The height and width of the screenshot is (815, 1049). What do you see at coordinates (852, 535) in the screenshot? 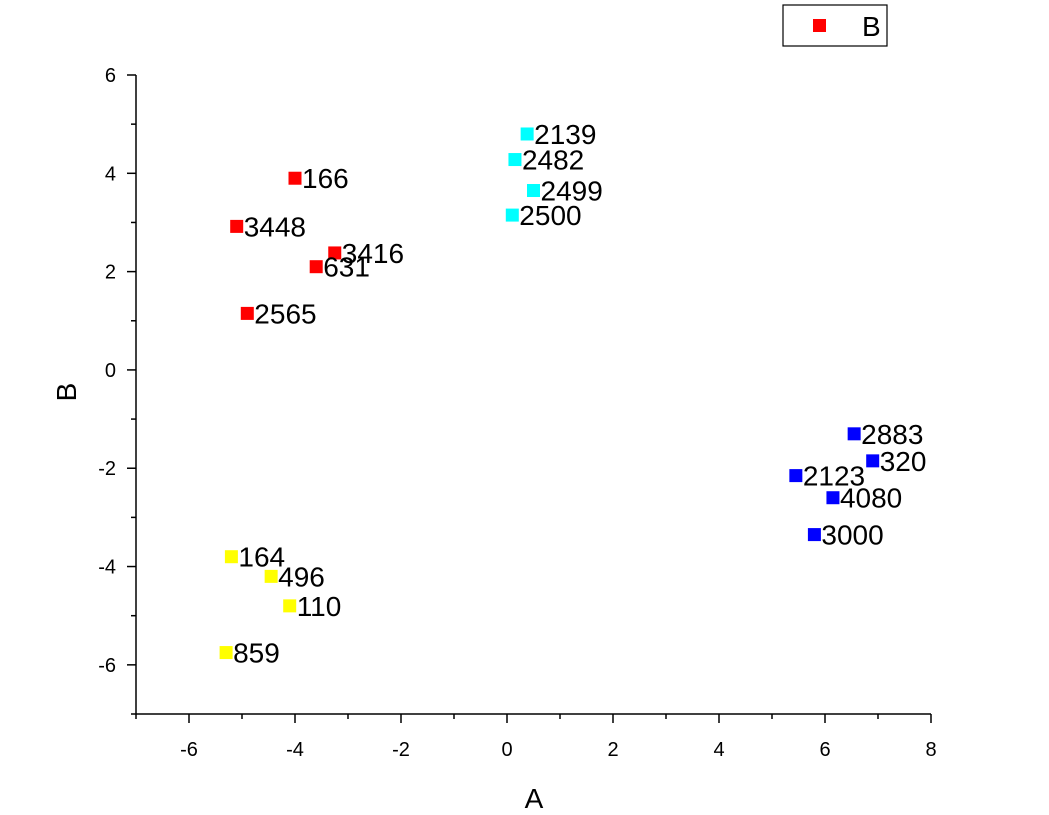
I see `data-point-label: 3000` at bounding box center [852, 535].